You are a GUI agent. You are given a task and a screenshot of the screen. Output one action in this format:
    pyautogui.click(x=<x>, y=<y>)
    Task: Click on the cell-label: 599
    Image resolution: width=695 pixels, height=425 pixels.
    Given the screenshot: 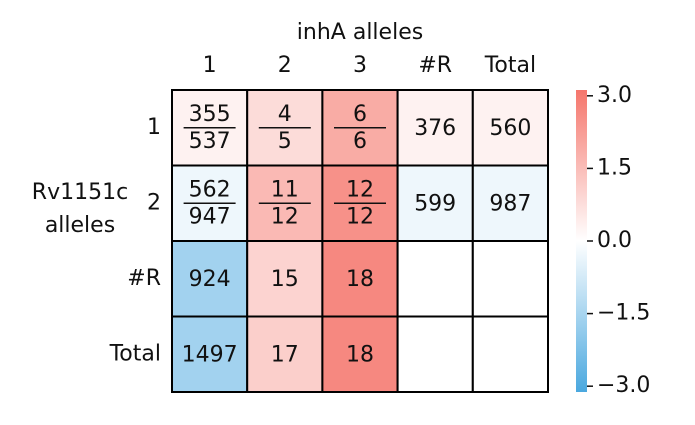 What is the action you would take?
    pyautogui.click(x=435, y=203)
    